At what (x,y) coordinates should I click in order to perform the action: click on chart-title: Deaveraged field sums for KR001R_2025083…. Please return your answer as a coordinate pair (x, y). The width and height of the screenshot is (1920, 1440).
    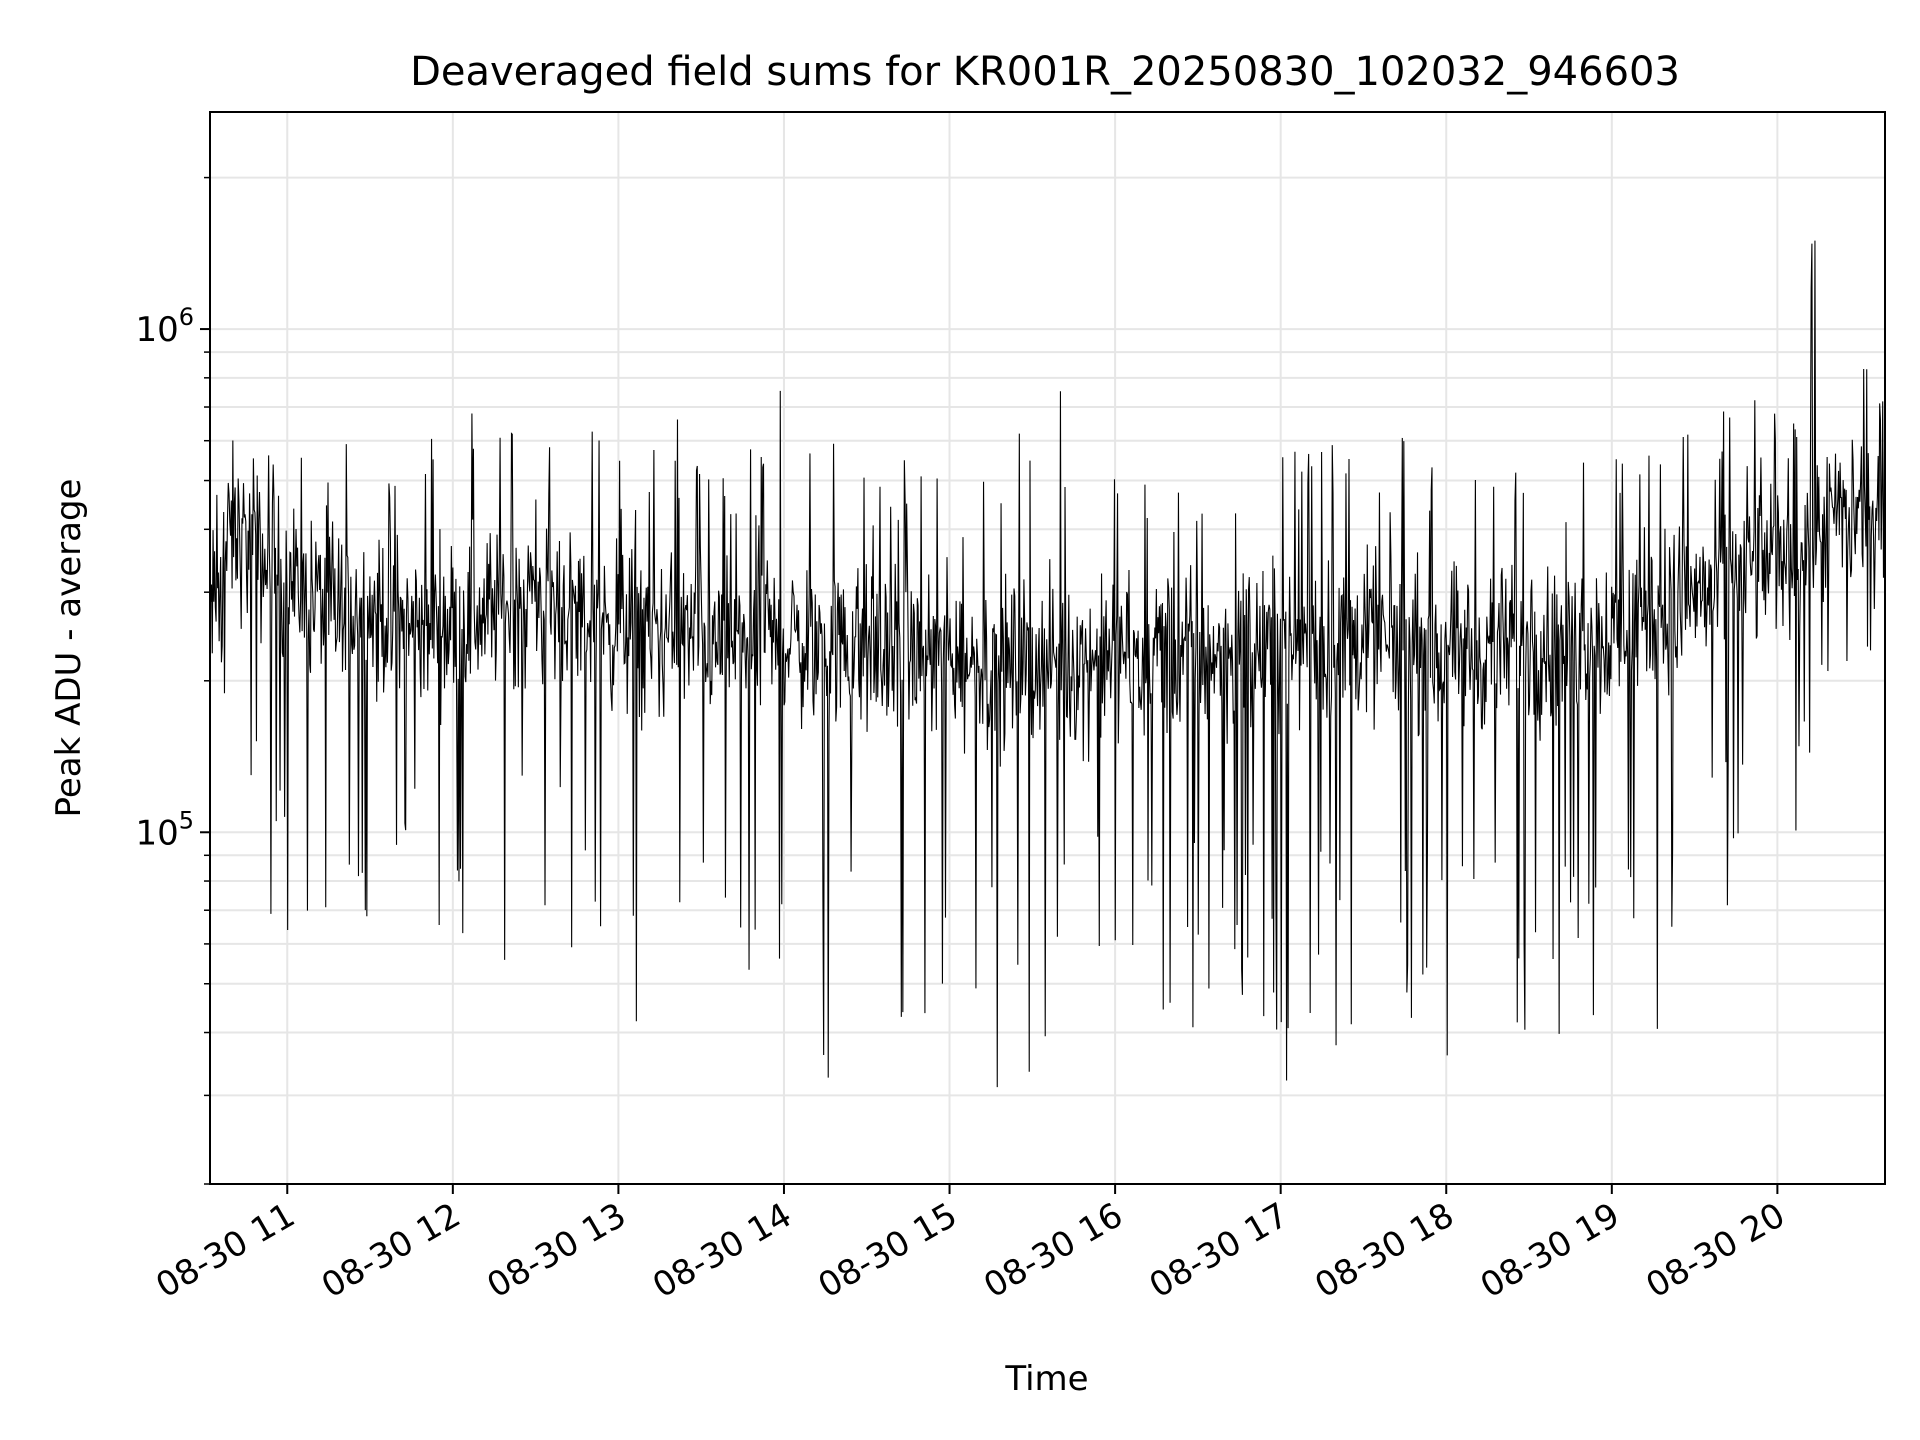
    Looking at the image, I should click on (1045, 72).